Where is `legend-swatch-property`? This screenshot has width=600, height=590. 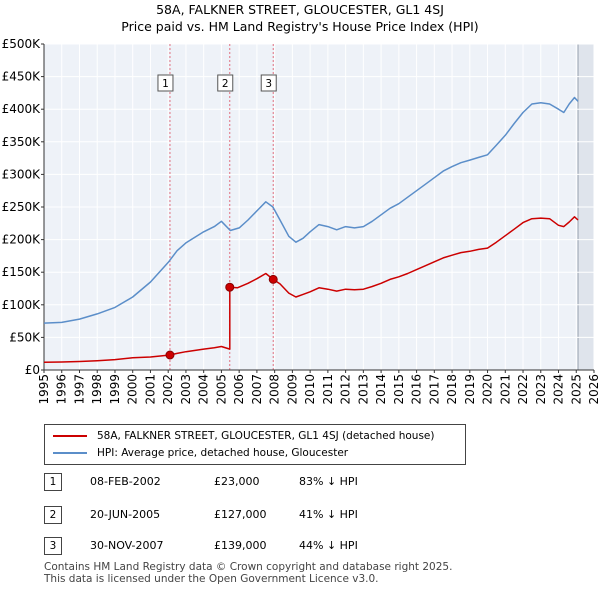 legend-swatch-property is located at coordinates (70, 436).